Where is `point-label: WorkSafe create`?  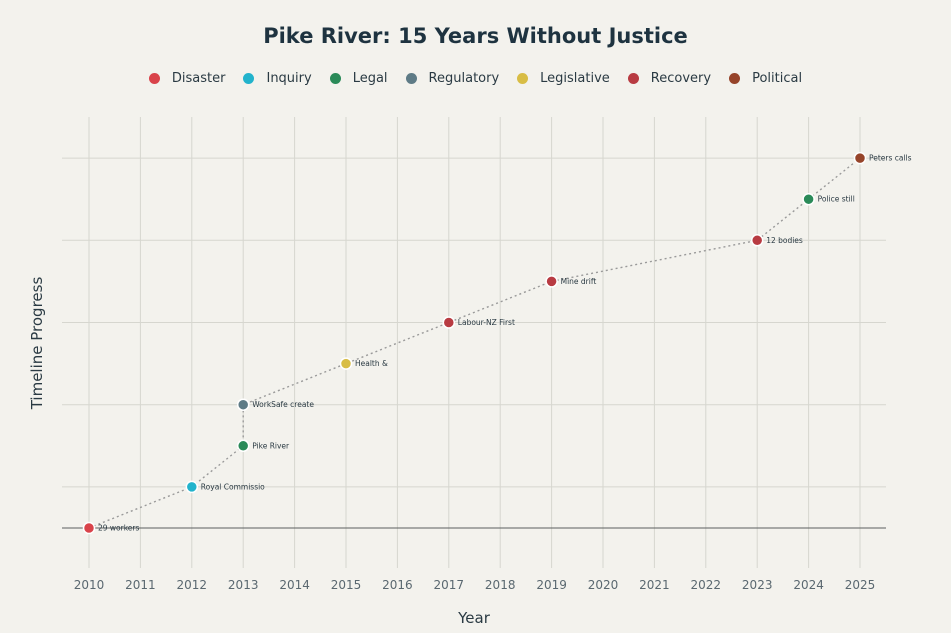
point-label: WorkSafe create is located at coordinates (283, 404).